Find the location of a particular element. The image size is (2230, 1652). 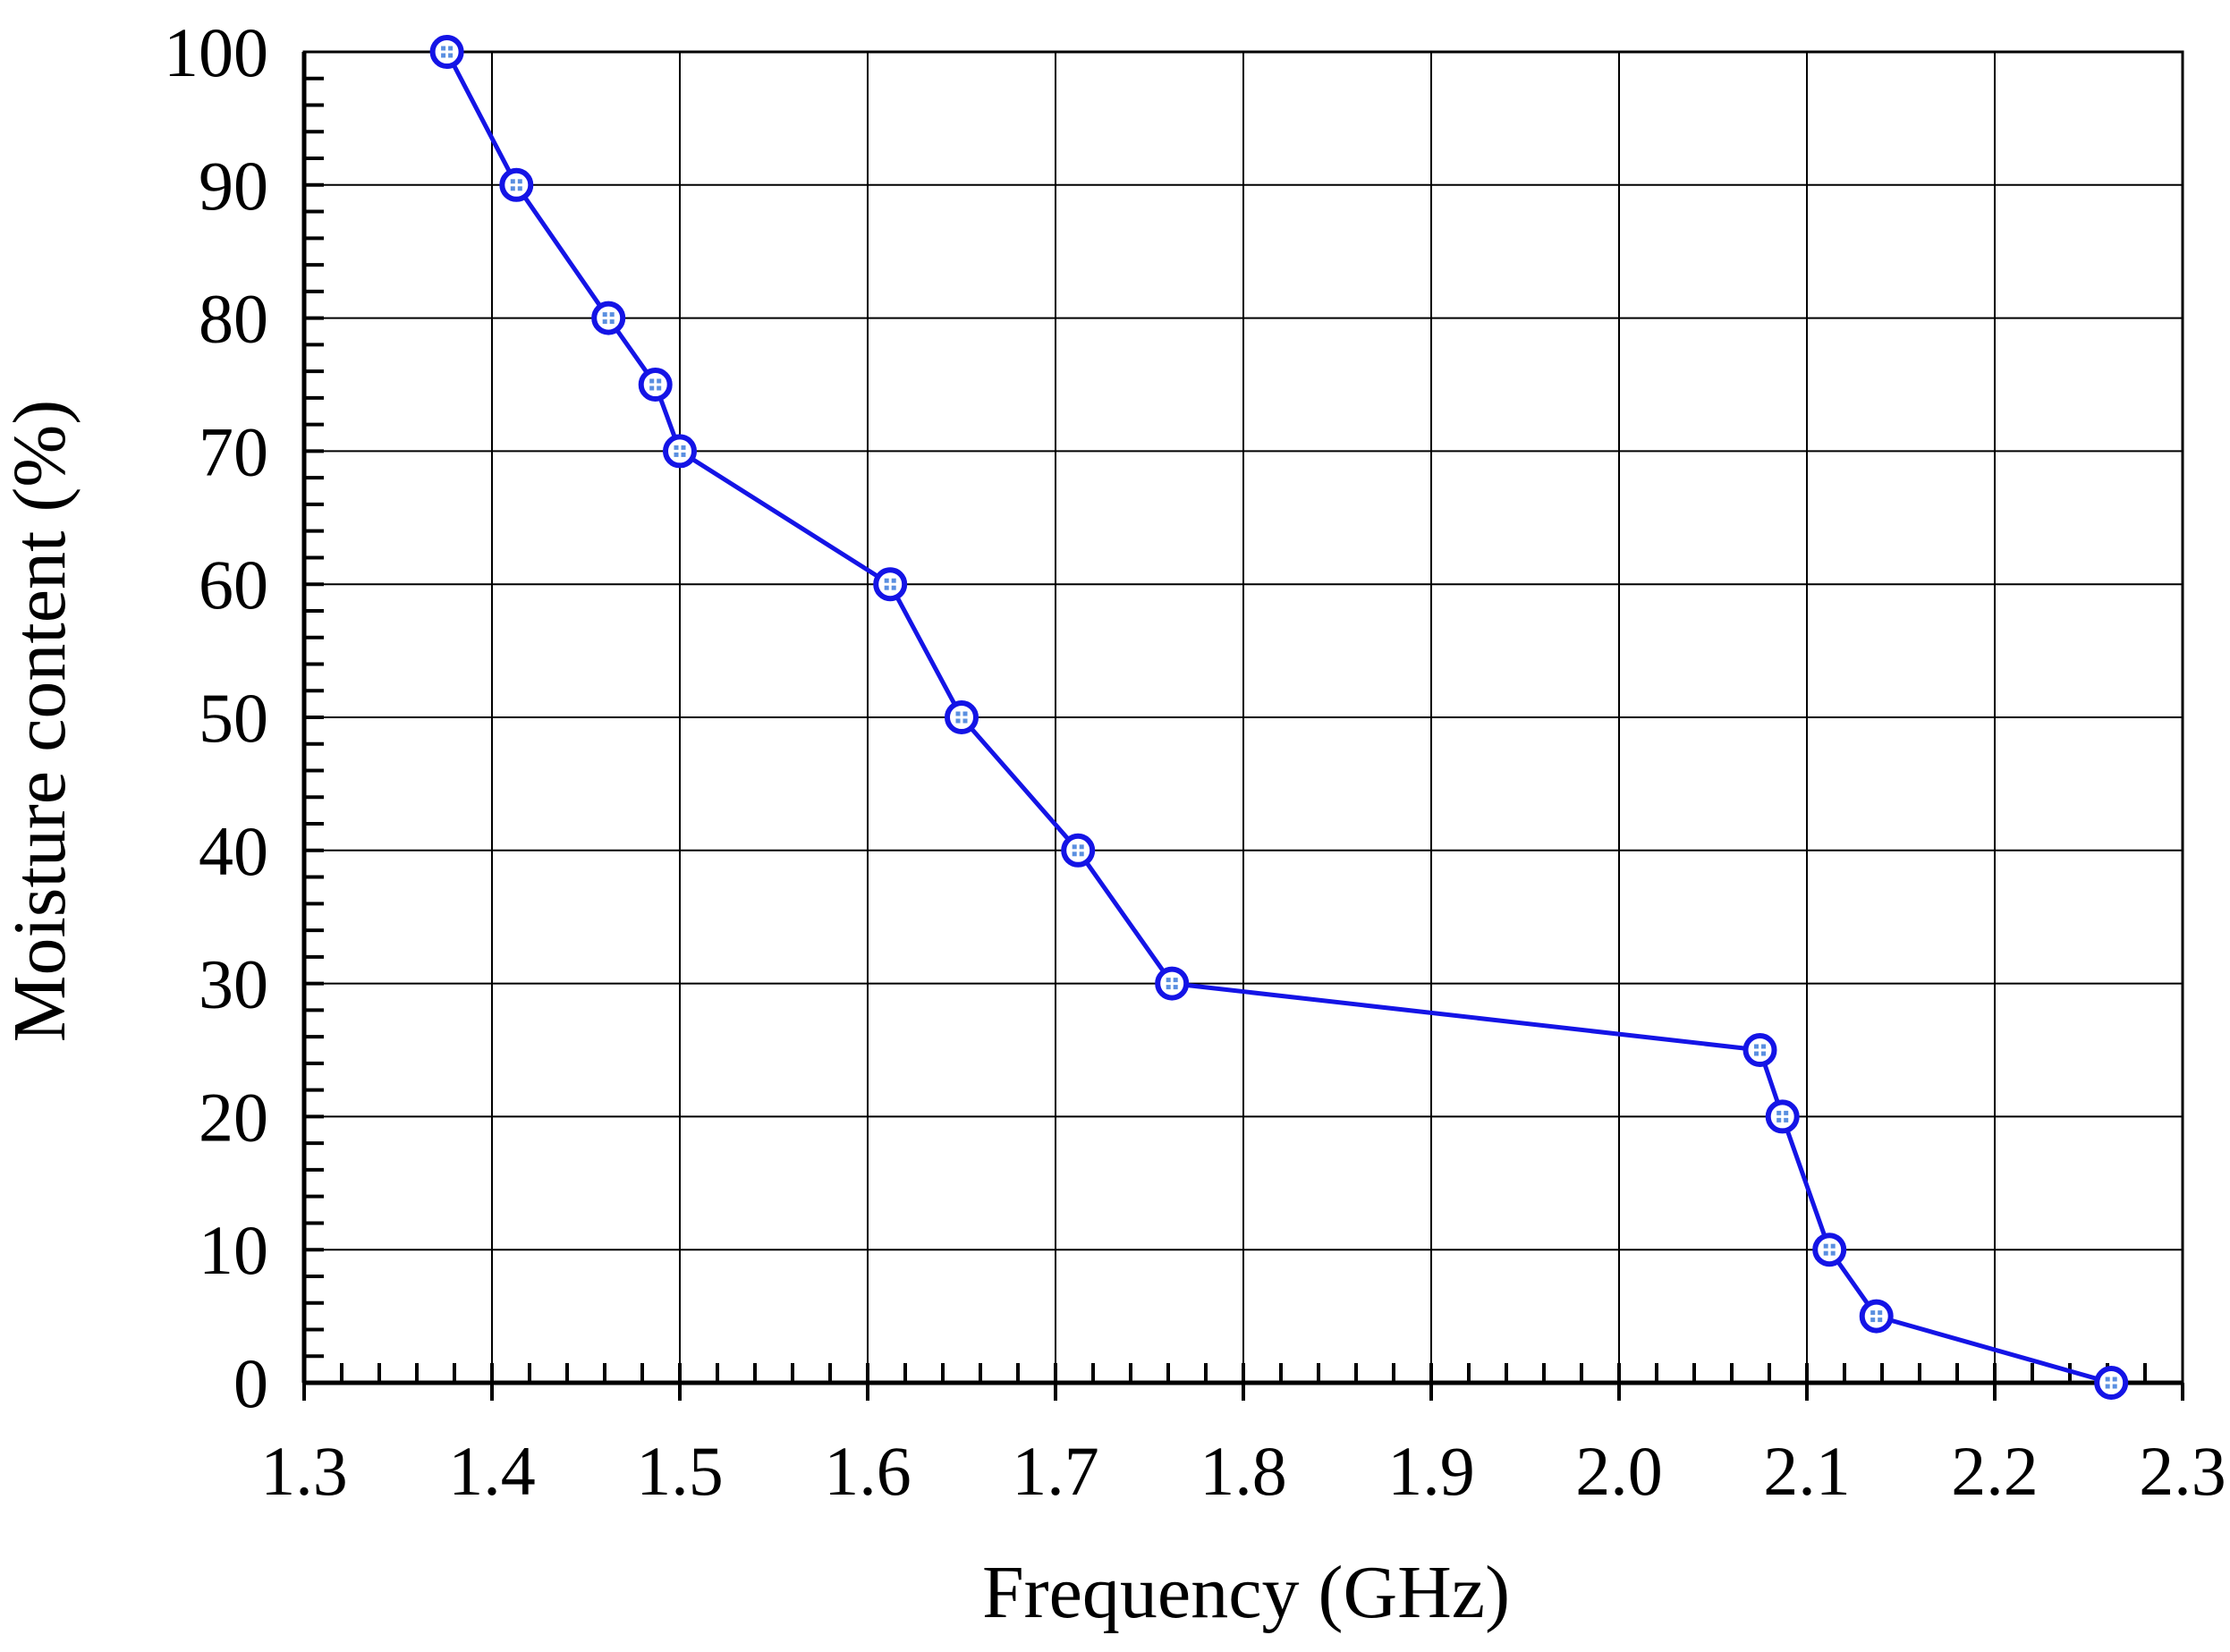

x-tick-label: 2.2 is located at coordinates (1995, 1471).